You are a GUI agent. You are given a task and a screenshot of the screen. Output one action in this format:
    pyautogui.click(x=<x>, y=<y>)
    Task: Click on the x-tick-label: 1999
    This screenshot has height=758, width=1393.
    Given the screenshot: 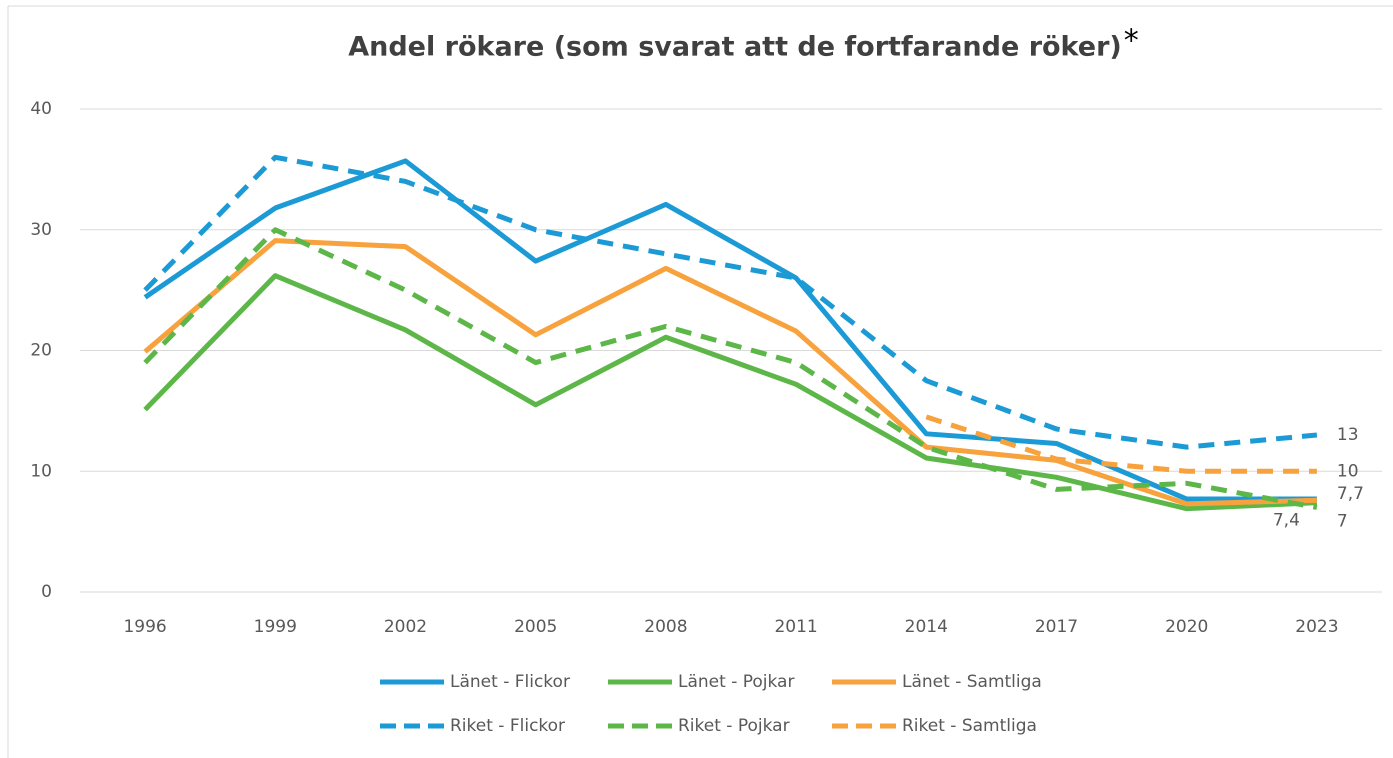 What is the action you would take?
    pyautogui.click(x=275, y=627)
    